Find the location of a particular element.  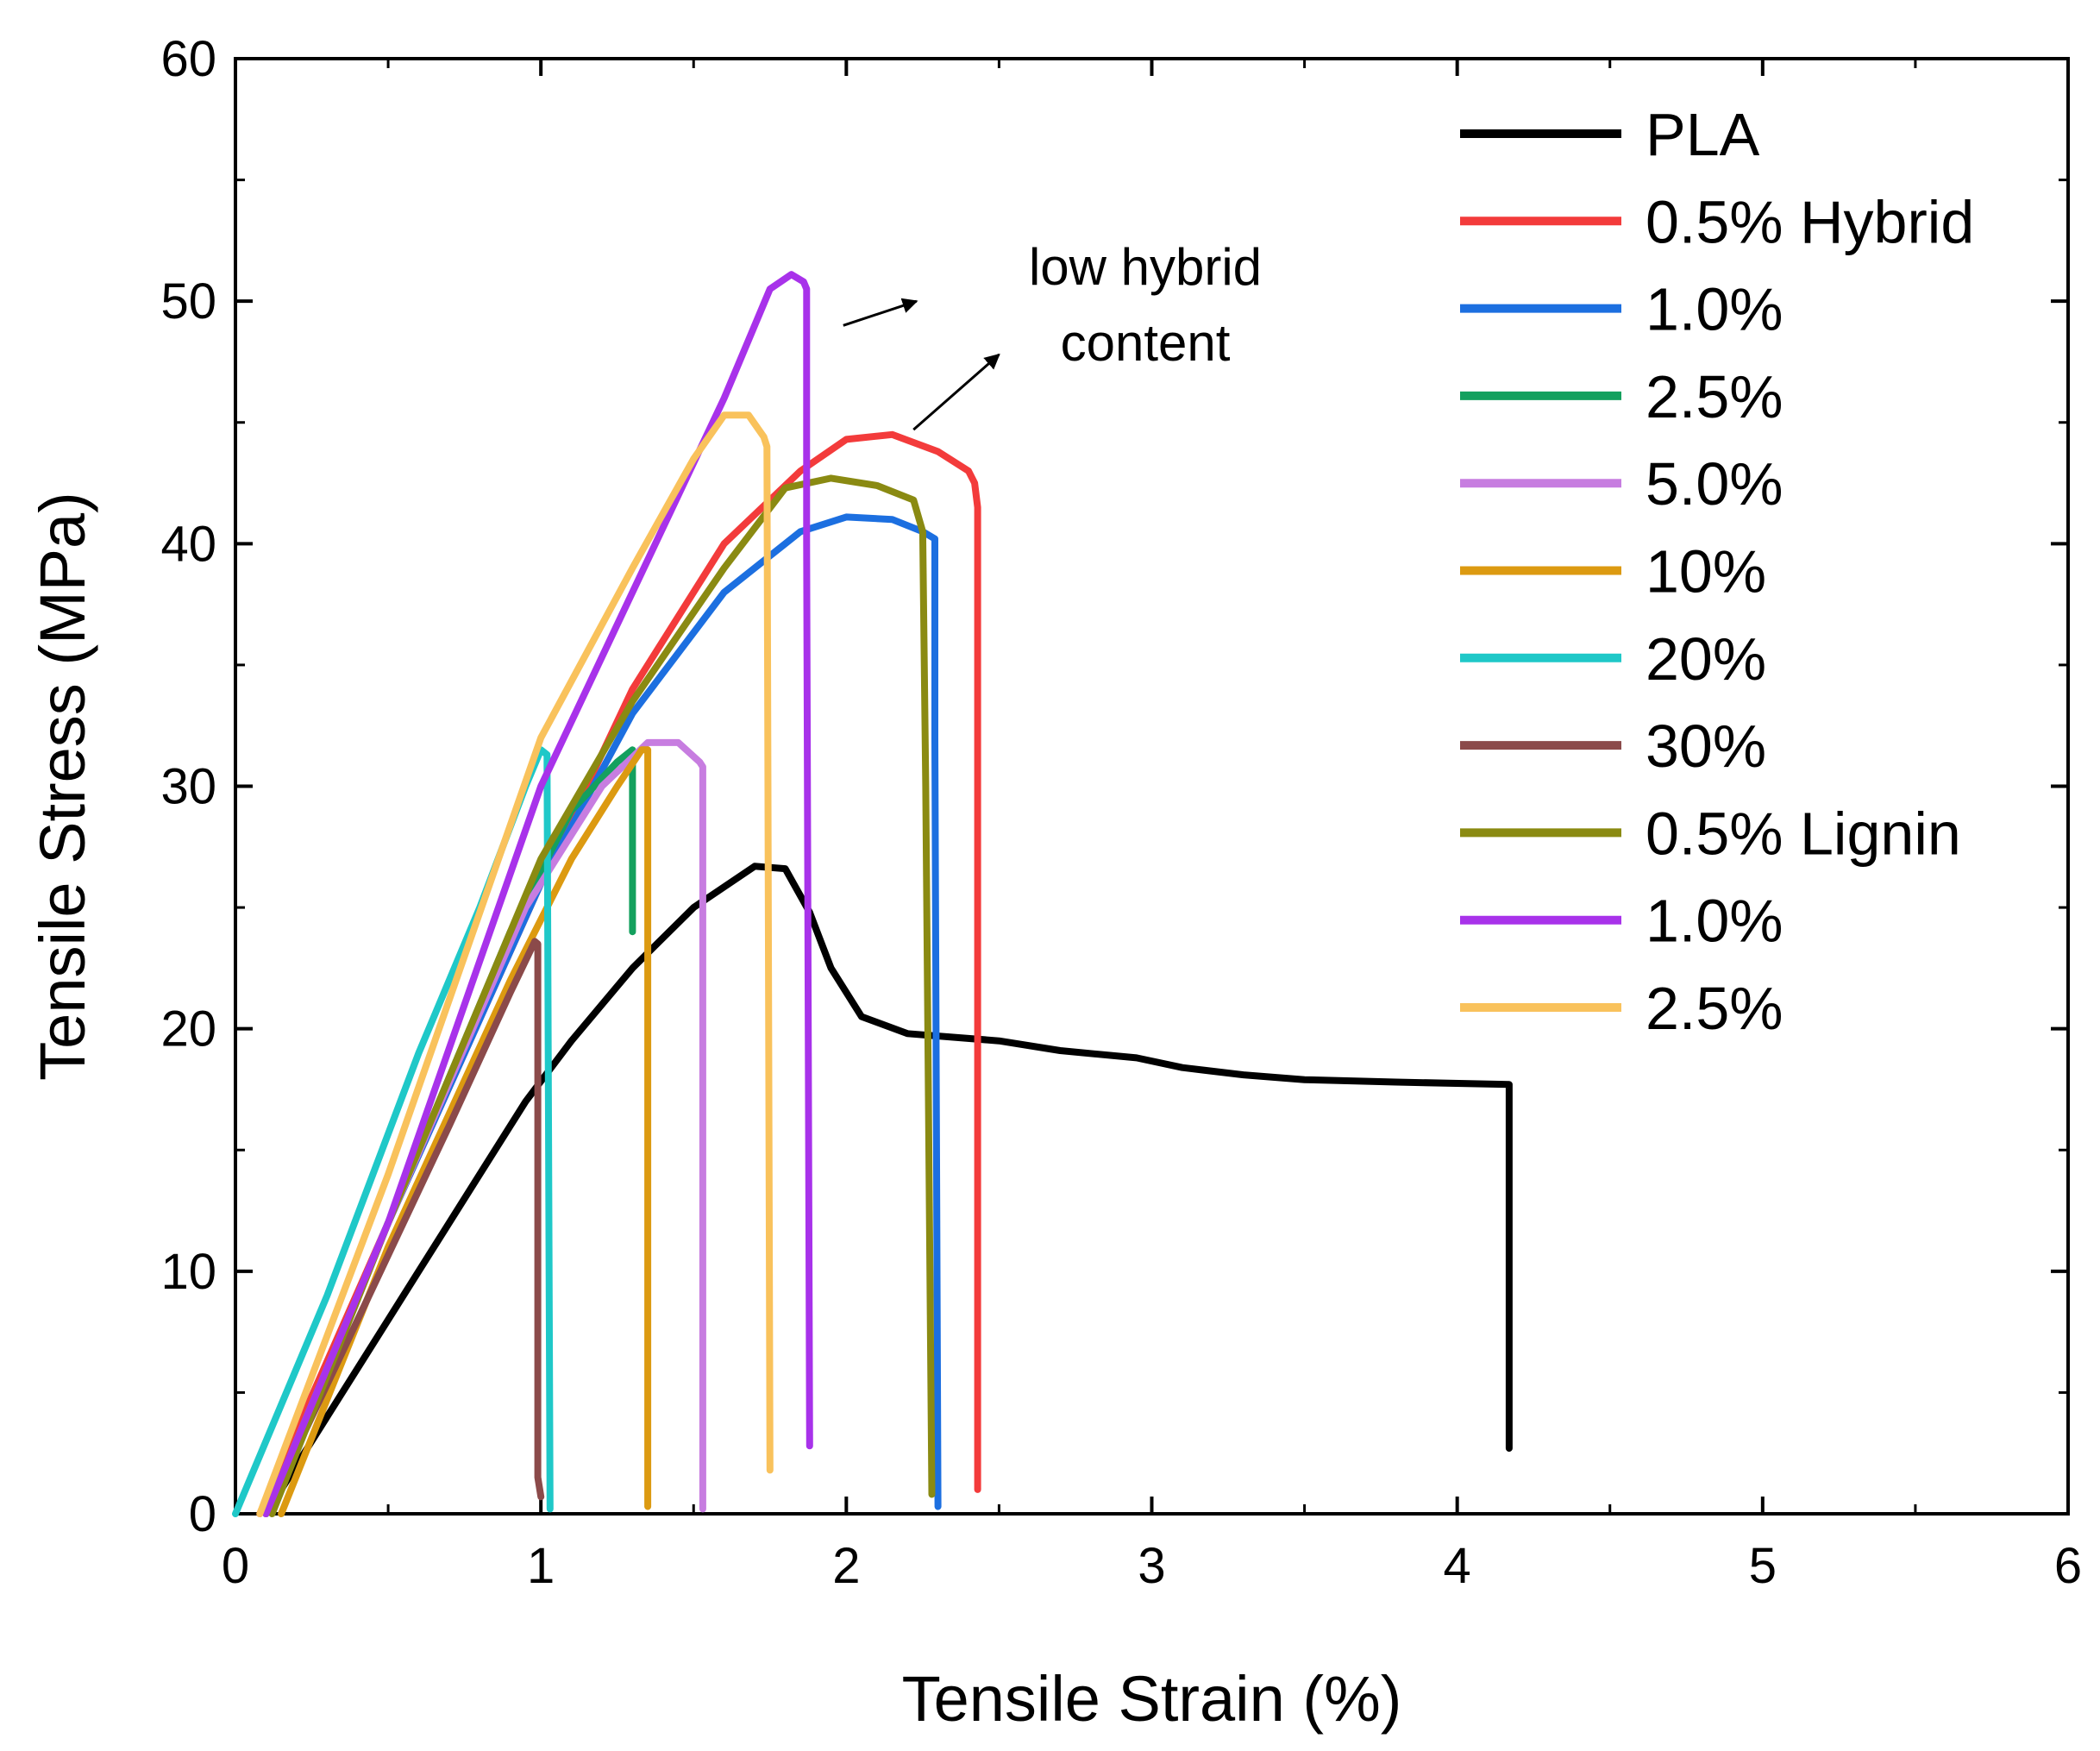

y-tick-label: 0 is located at coordinates (203, 1514).